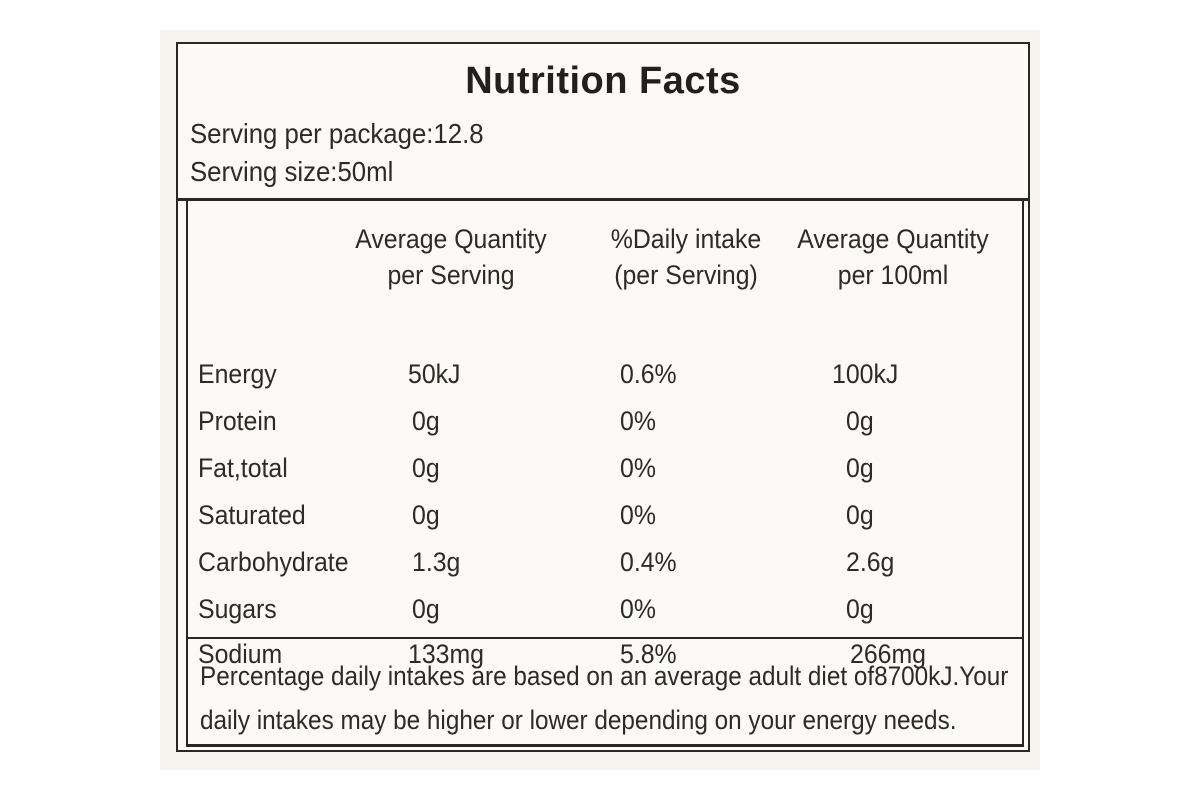  Describe the element at coordinates (686, 257) in the screenshot. I see `column-header-daily-intake: %Daily intake (per Serving)` at that location.